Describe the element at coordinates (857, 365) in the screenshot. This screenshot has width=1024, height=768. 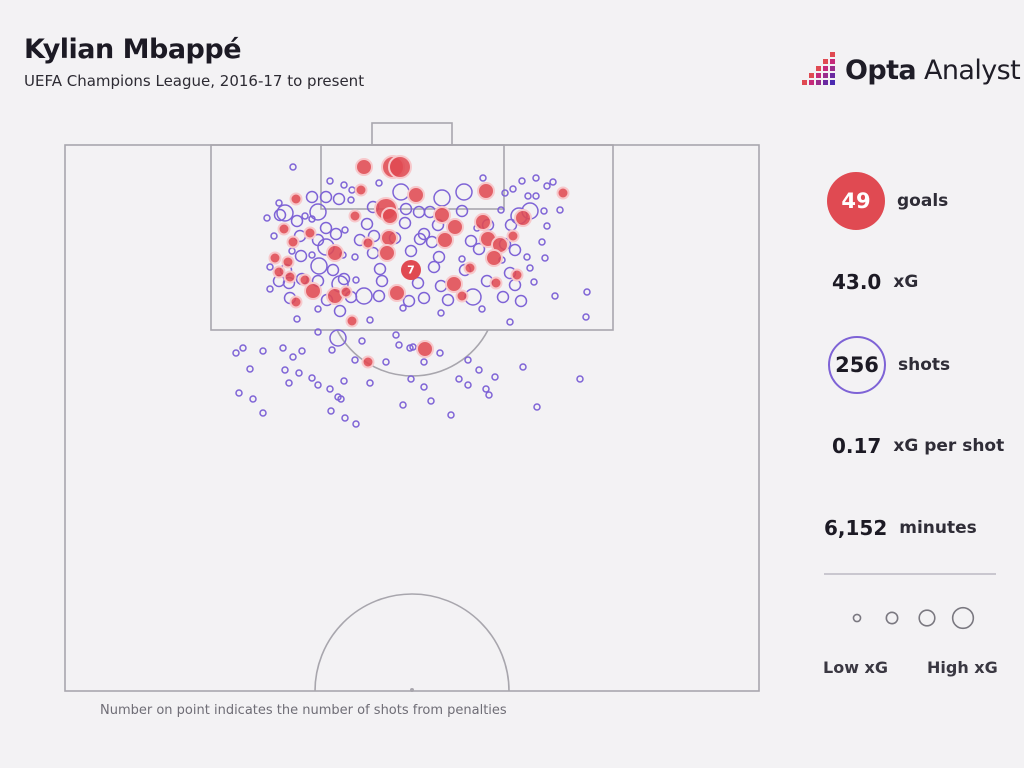
I see `shots-badge: 256` at that location.